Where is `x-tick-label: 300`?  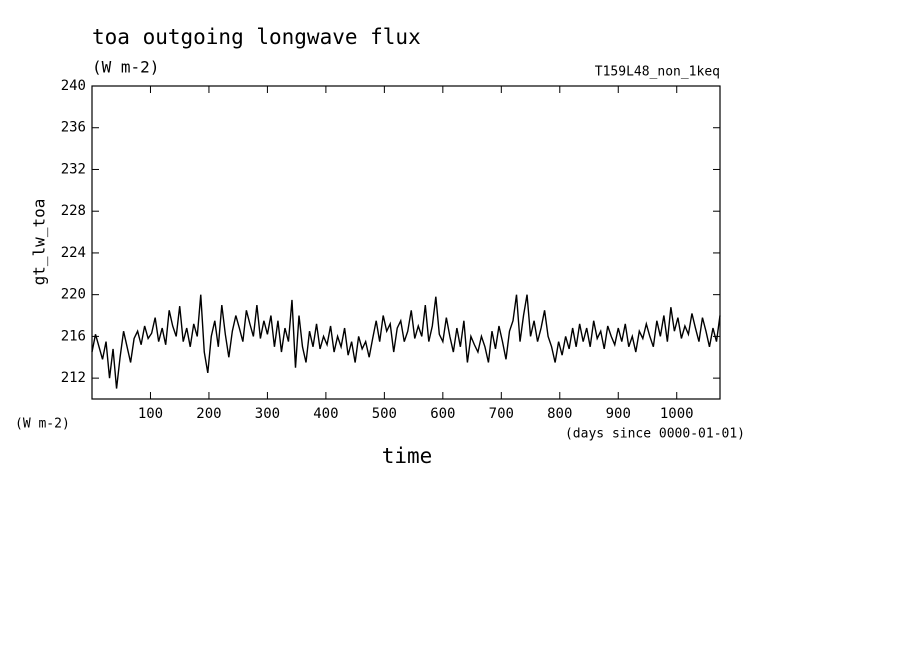
x-tick-label: 300 is located at coordinates (267, 414).